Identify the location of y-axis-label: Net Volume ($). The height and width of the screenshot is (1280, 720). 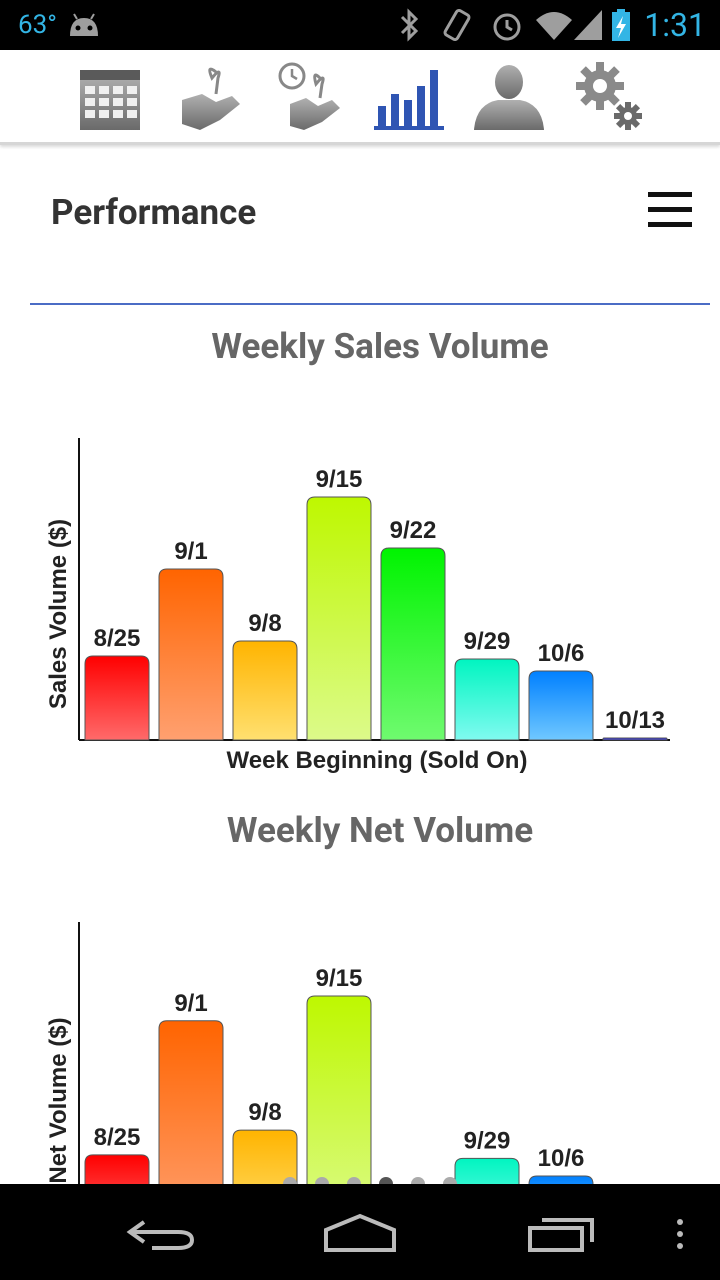
(58, 1100).